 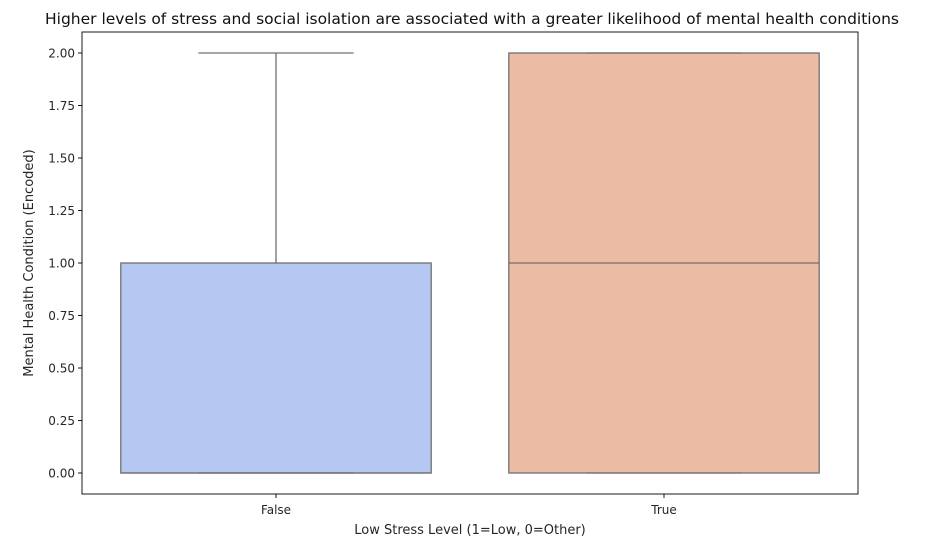 I want to click on y-axis: 0.00 0.25 0.50 0.75 1.00 1.25 1.50 1.75 2.00, so click(x=65, y=263).